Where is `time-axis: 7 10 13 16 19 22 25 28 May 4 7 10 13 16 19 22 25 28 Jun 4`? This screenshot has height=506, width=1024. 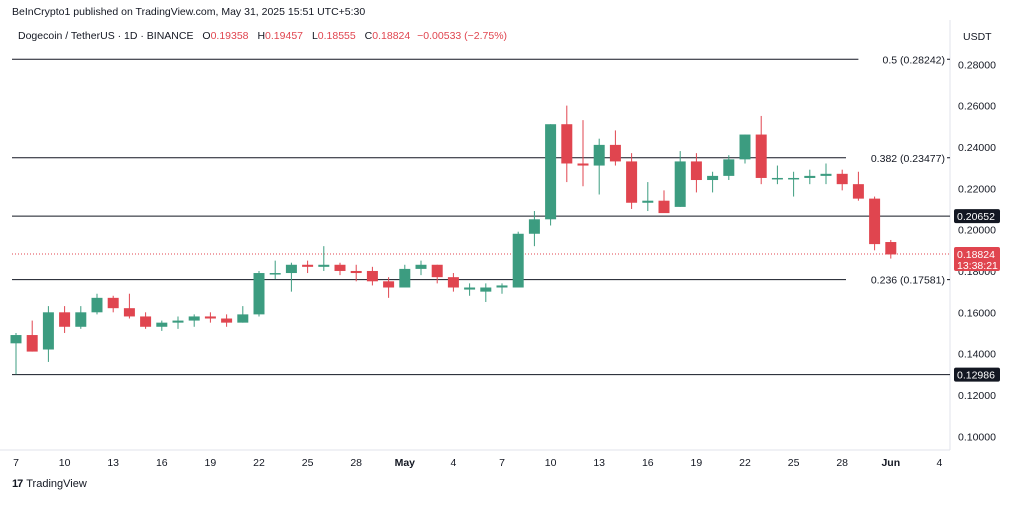 time-axis: 7 10 13 16 19 22 25 28 May 4 7 10 13 16 19 22 25 28 Jun 4 is located at coordinates (477, 463).